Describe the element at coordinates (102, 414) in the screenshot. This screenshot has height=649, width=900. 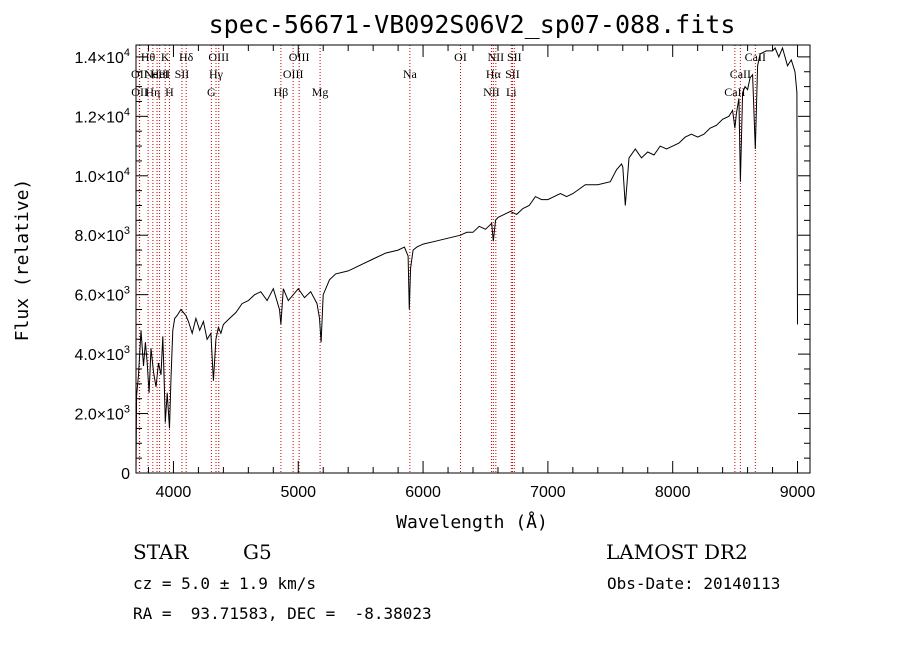
I see `y-tick-label-1: 2.0×10³` at that location.